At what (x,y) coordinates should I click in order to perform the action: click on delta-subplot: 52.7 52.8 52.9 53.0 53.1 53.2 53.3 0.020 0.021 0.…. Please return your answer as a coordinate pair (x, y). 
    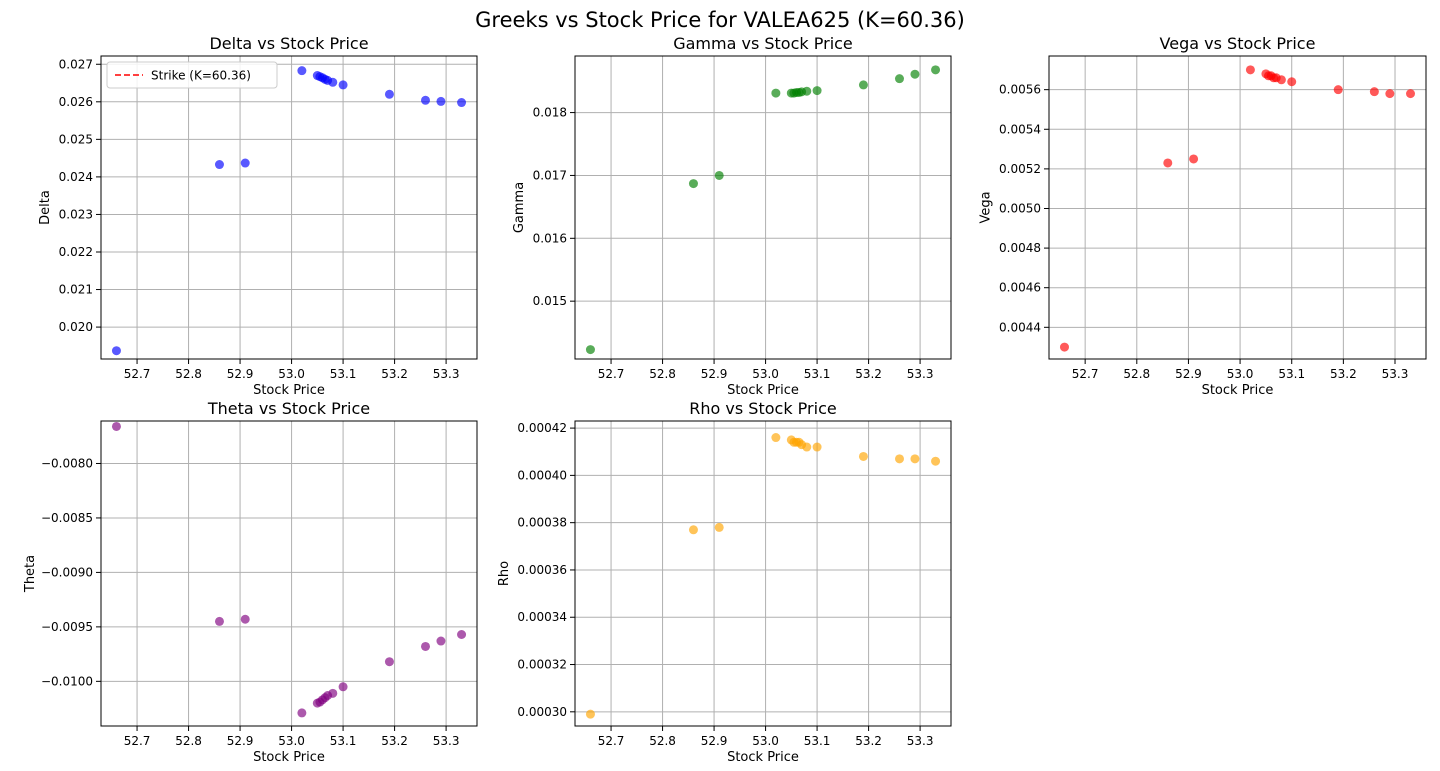
    Looking at the image, I should click on (258, 216).